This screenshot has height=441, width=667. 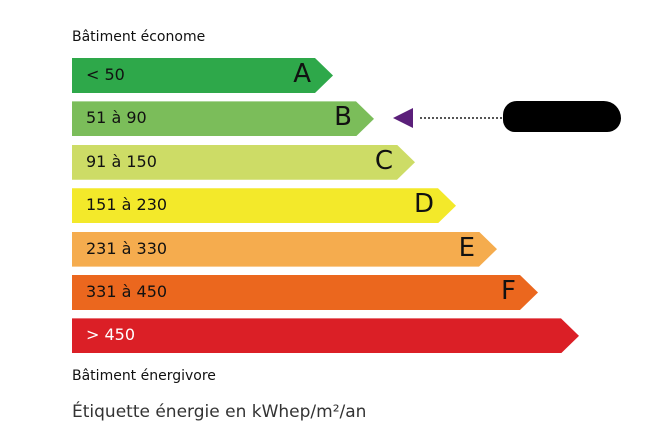 I want to click on range-label: > 450, so click(x=111, y=335).